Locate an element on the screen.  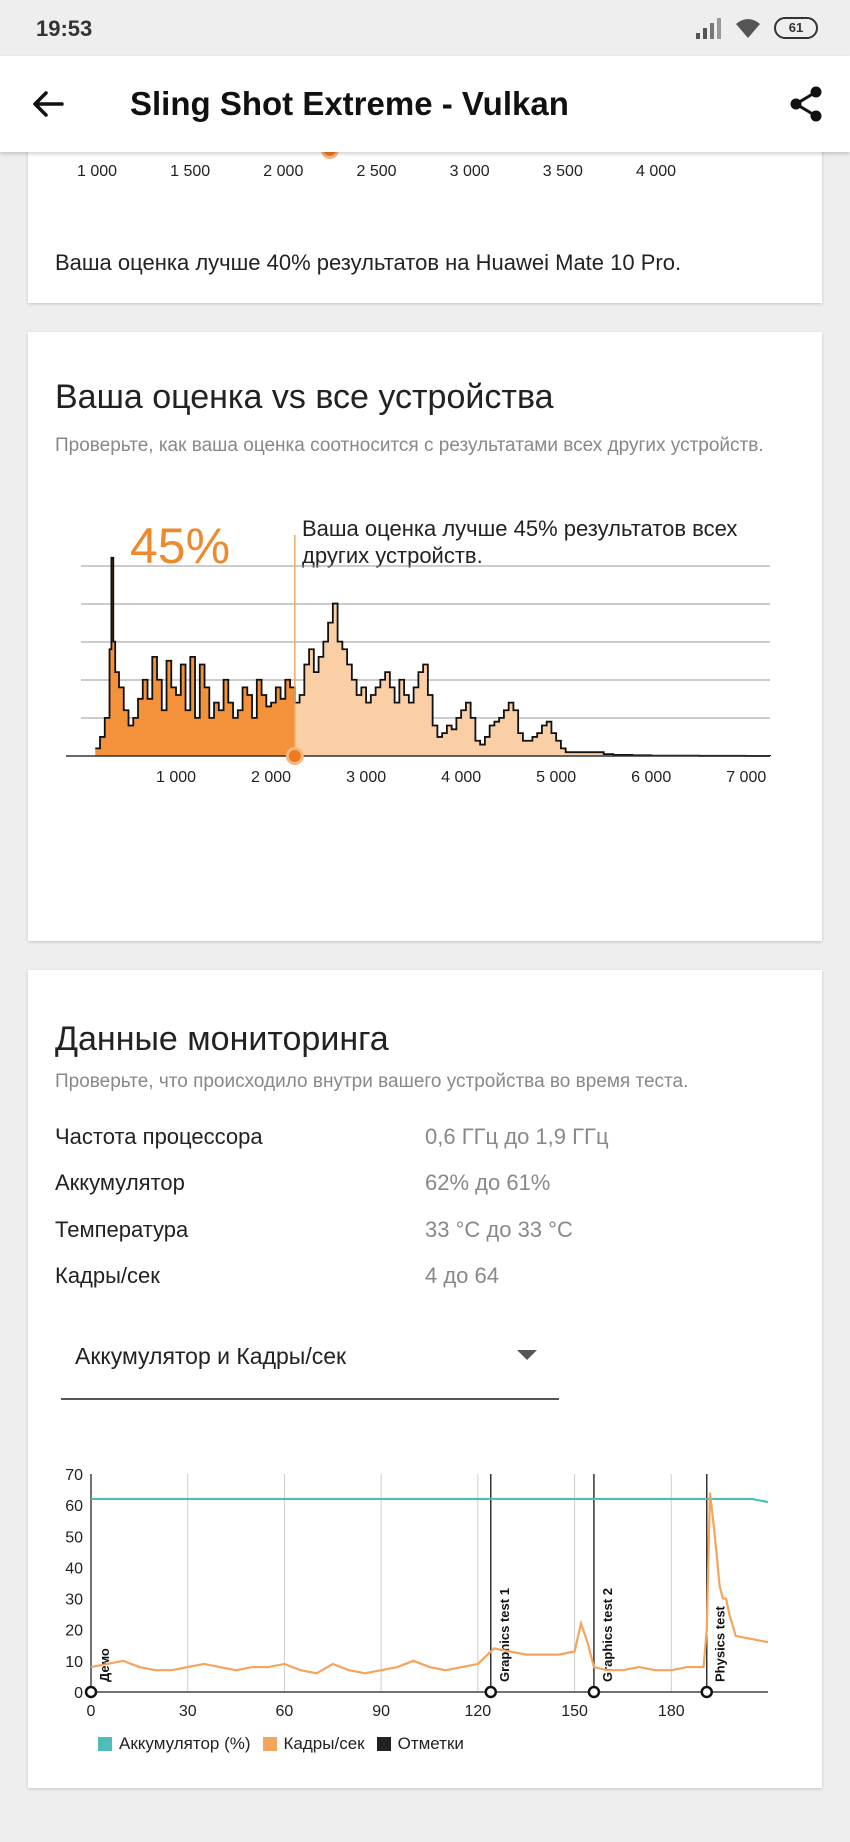
mark-label: Graphics test 1 is located at coordinates (504, 1635).